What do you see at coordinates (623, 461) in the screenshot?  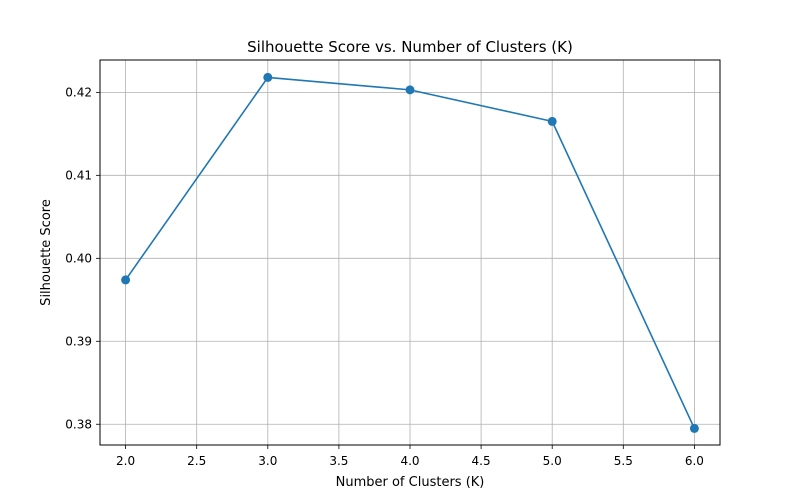 I see `x-tick-label: 5.5` at bounding box center [623, 461].